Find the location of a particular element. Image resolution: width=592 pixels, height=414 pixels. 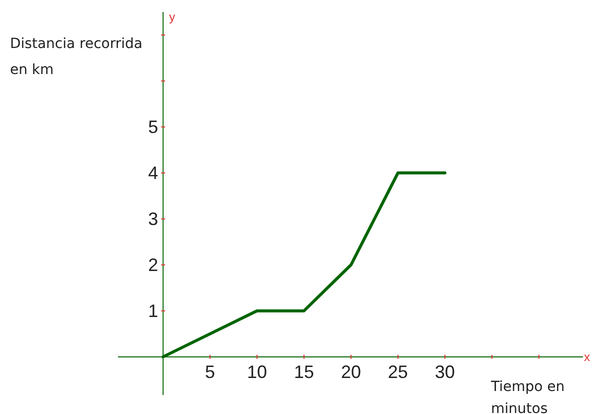

y-tick-label: 2 is located at coordinates (153, 264).